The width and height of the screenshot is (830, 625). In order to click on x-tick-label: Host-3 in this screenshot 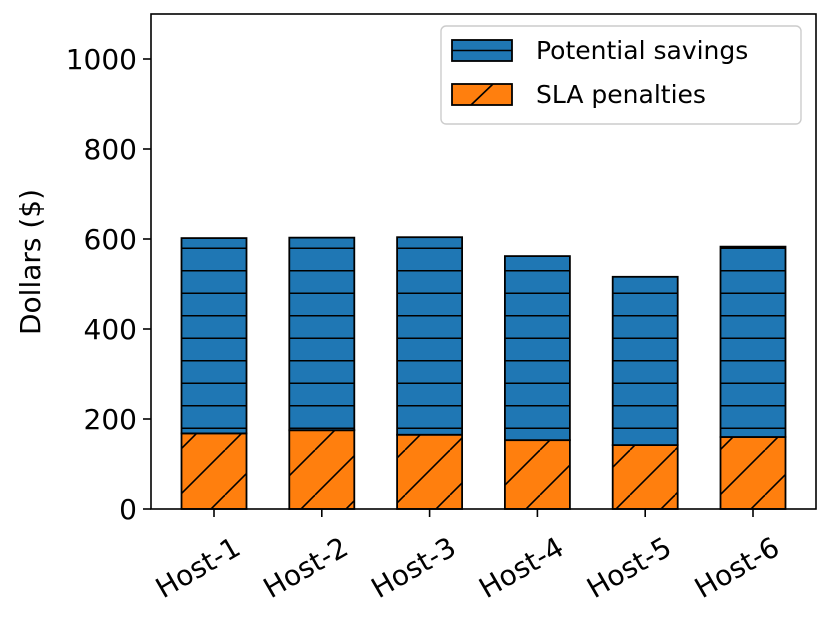, I will do `click(414, 567)`.